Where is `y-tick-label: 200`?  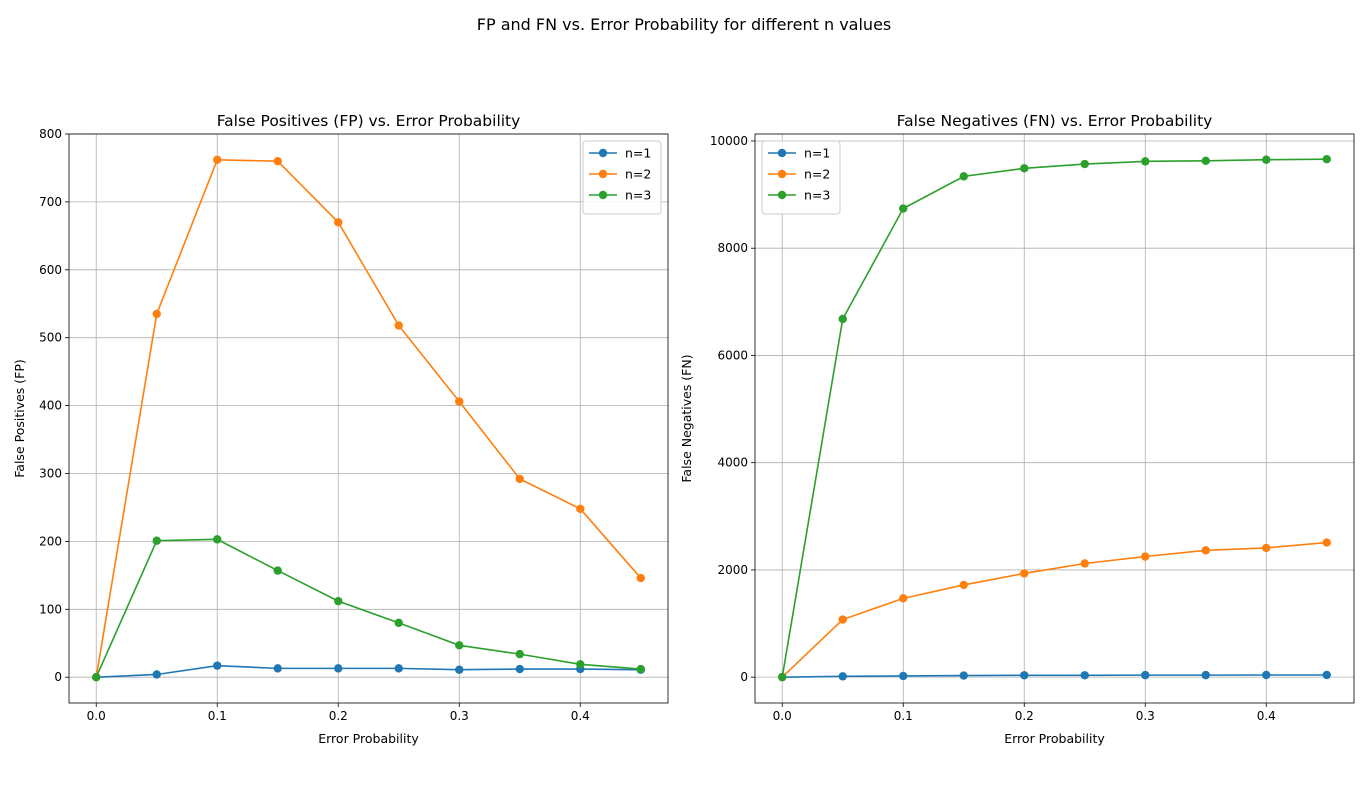 y-tick-label: 200 is located at coordinates (50, 541).